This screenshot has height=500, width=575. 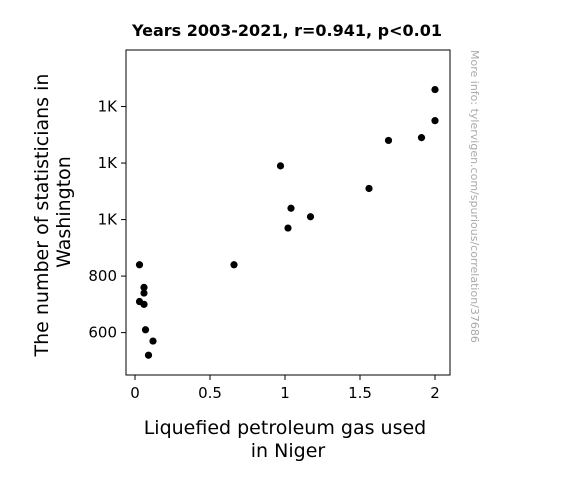 What do you see at coordinates (102, 333) in the screenshot?
I see `y-tick-label: 600` at bounding box center [102, 333].